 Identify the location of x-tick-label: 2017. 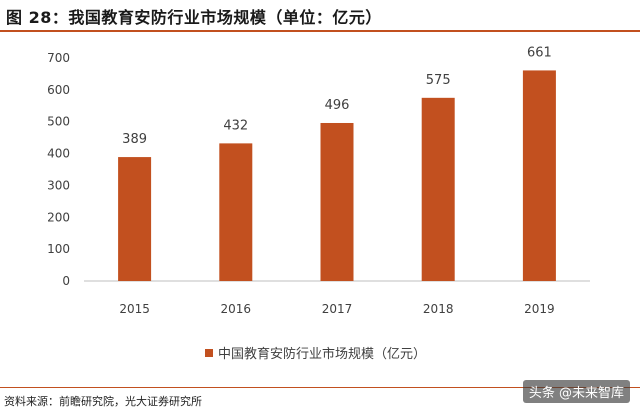
(337, 309).